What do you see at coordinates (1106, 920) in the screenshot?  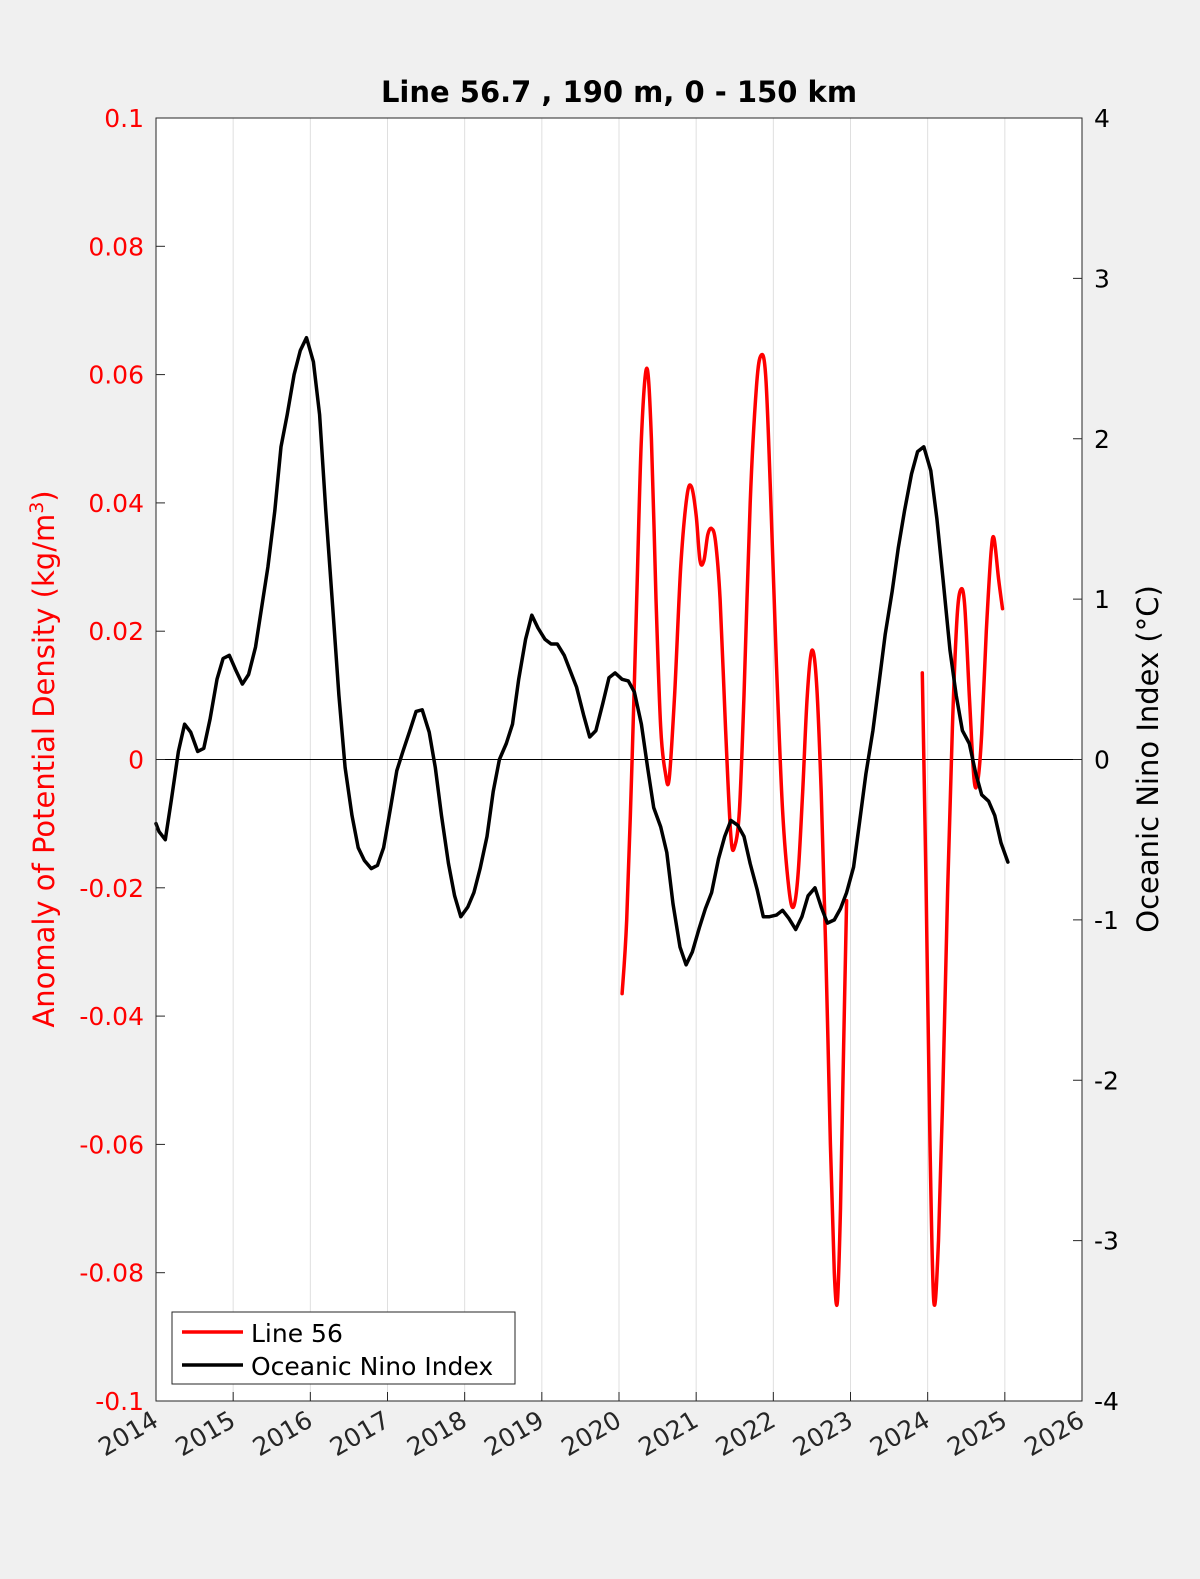 I see `y-right-tick-label: -1` at bounding box center [1106, 920].